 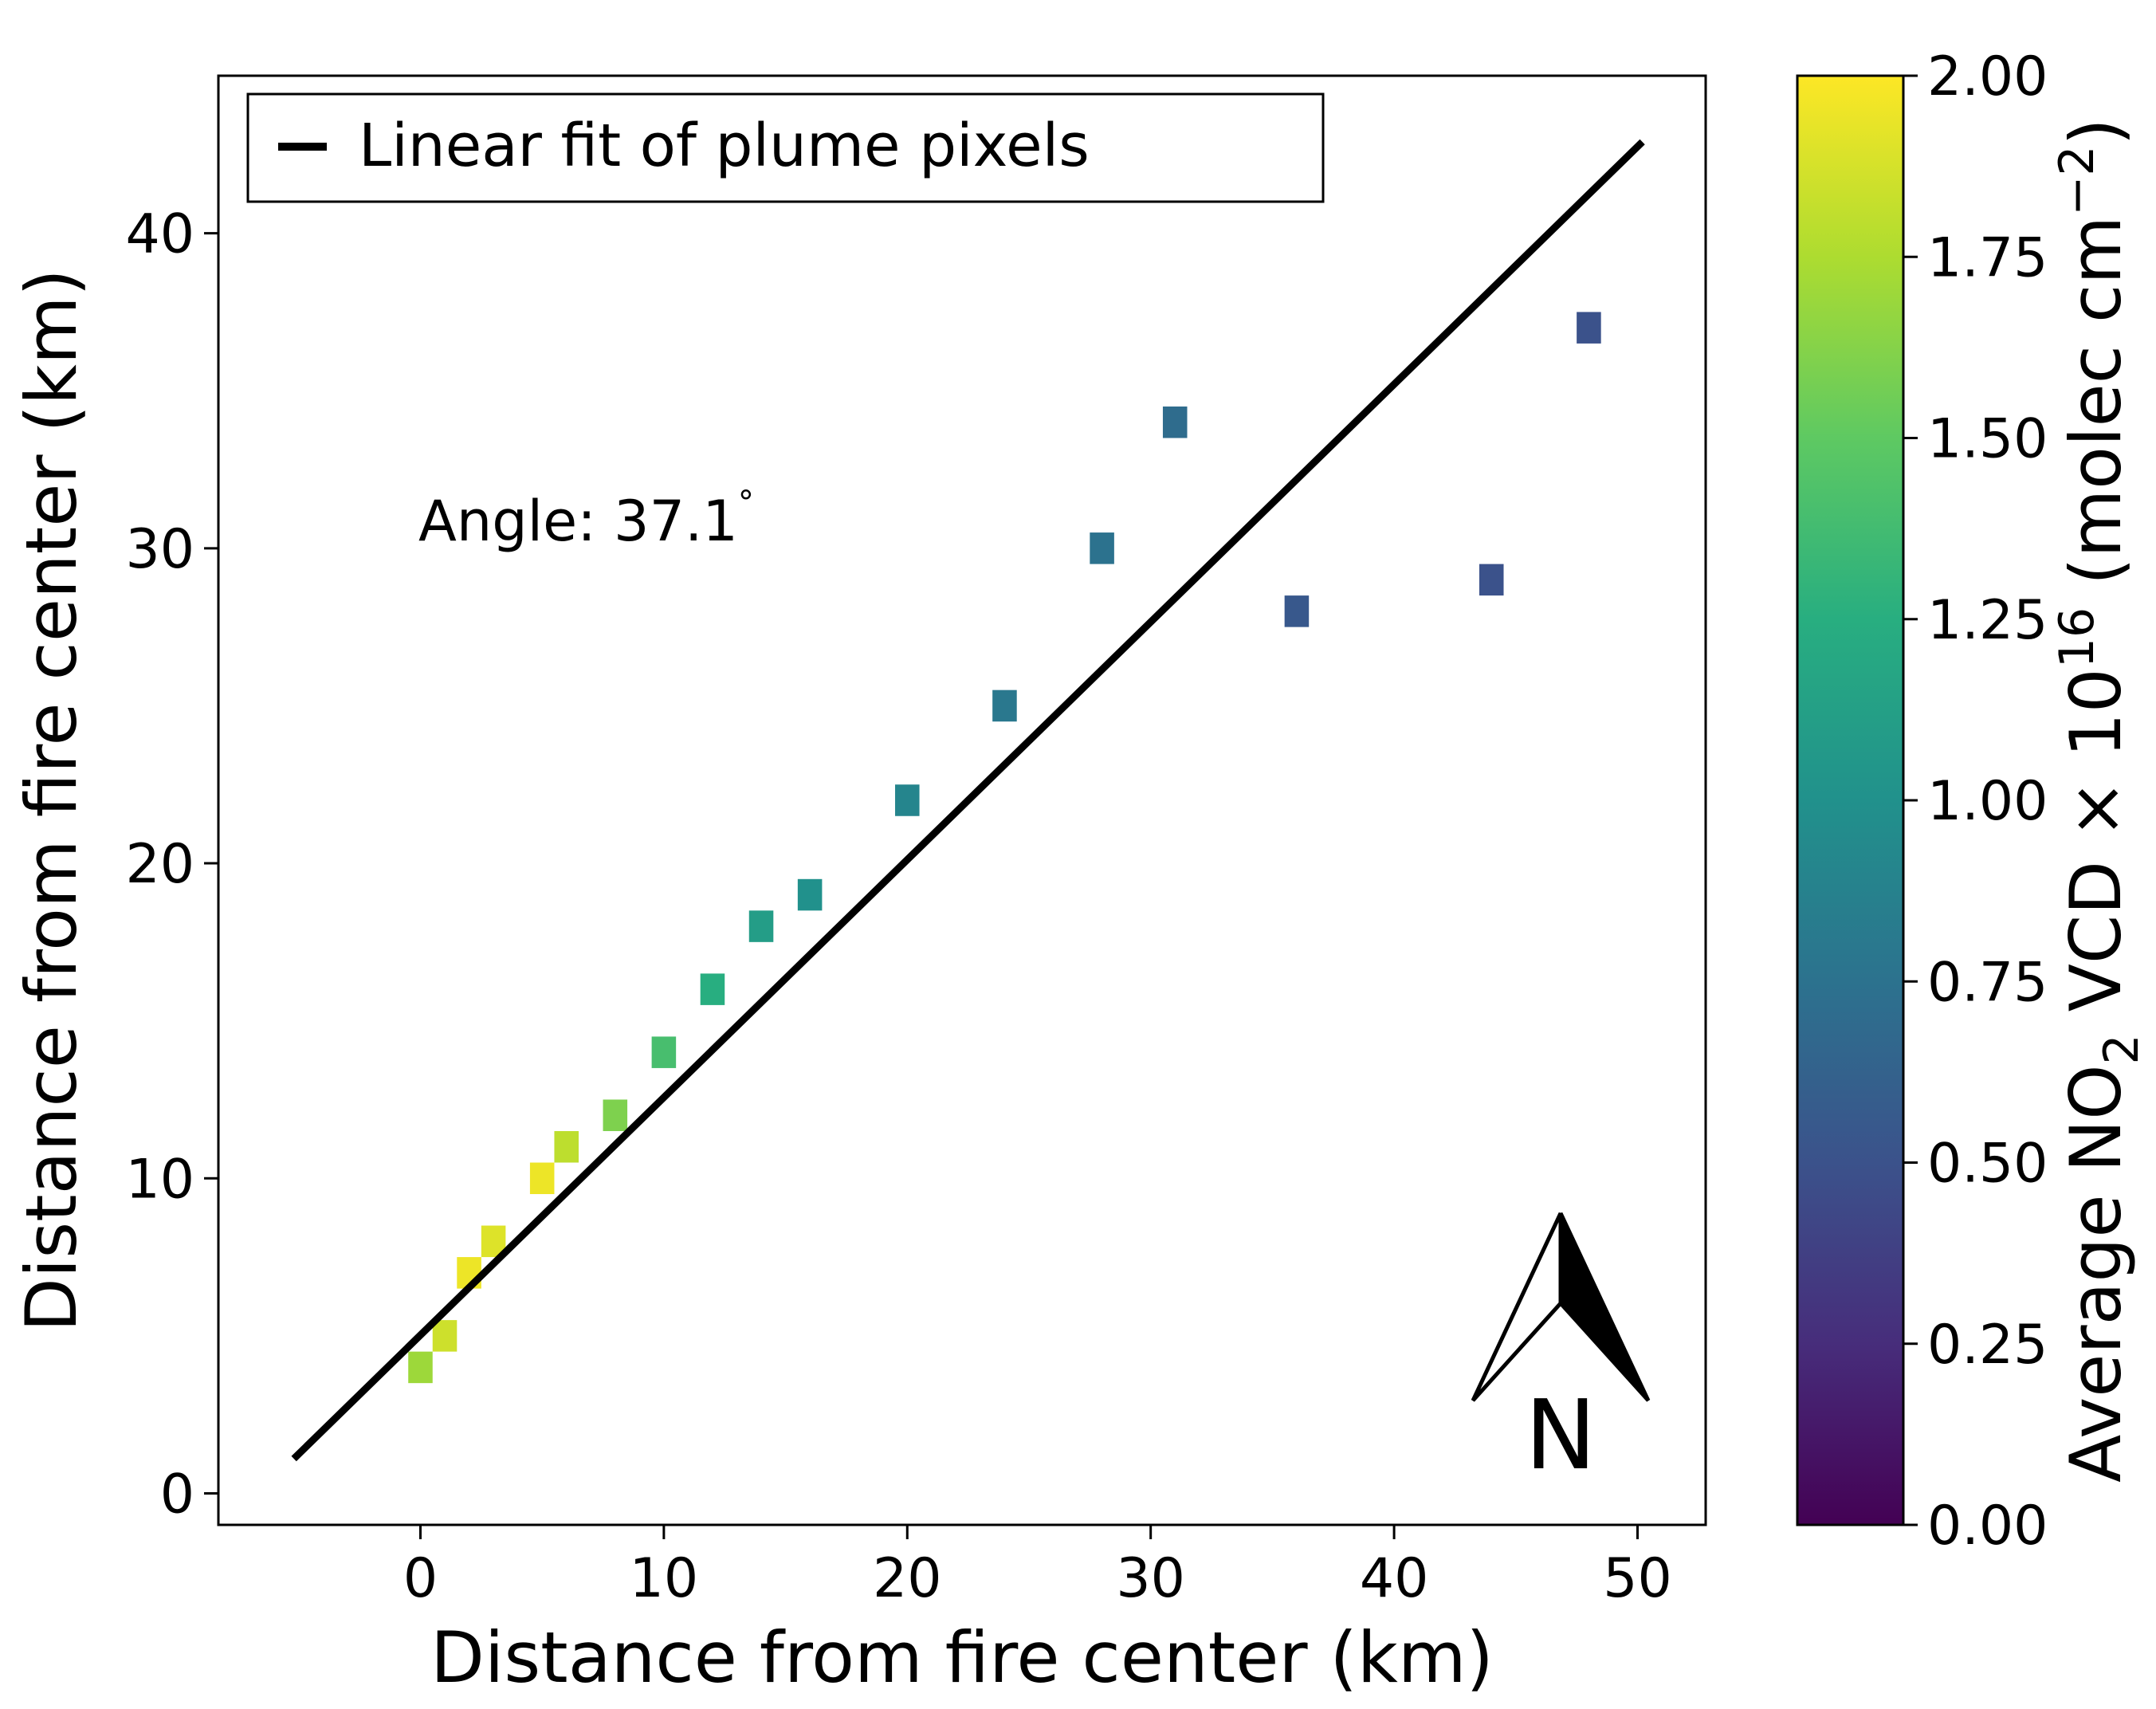 What do you see at coordinates (2096, 411) in the screenshot?
I see `colorbar-label-unit: (molec cm` at bounding box center [2096, 411].